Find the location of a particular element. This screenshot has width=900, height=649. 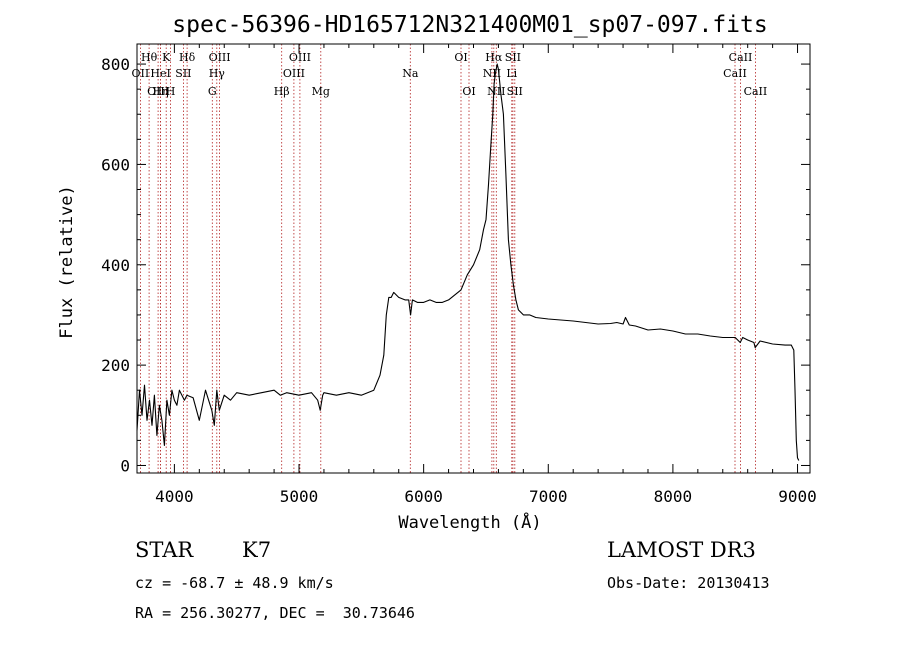

y-tick-label-1: 200 is located at coordinates (115, 365).